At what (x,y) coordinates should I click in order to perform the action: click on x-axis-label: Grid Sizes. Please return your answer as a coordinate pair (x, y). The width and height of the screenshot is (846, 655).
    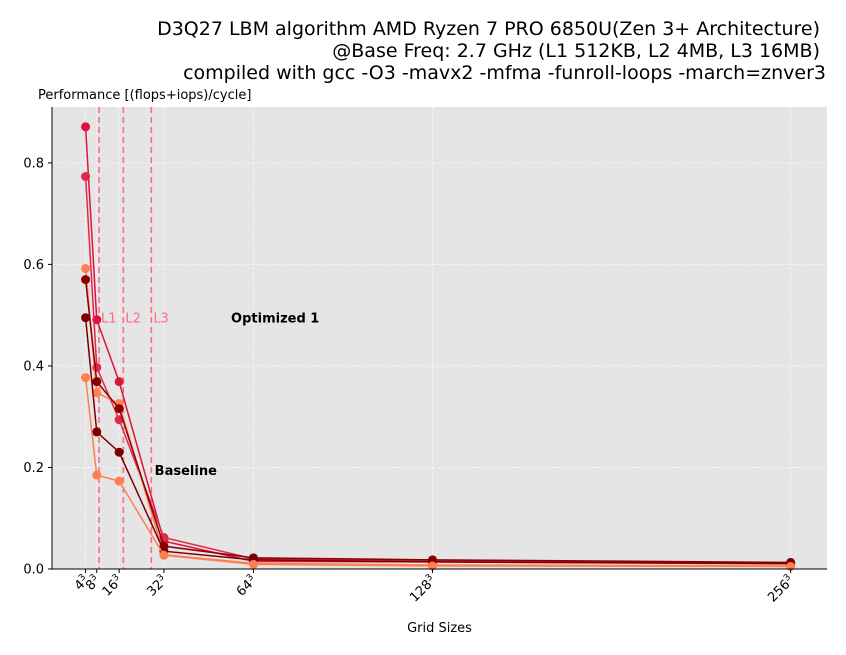
    Looking at the image, I should click on (439, 628).